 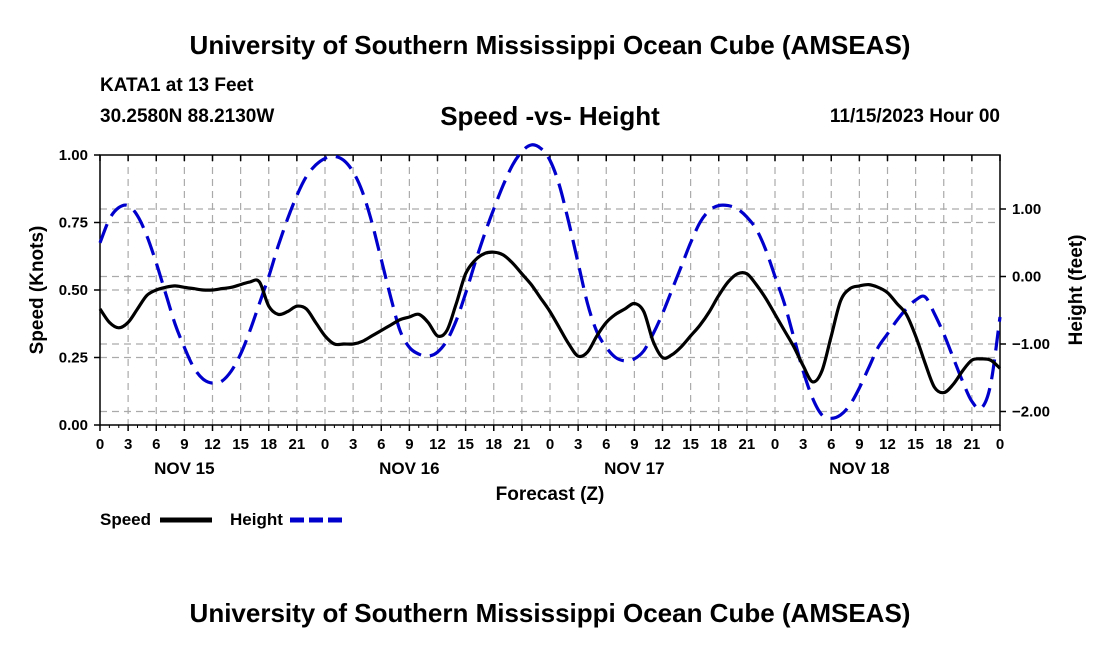 What do you see at coordinates (1076, 290) in the screenshot?
I see `y2-axis-title: Height (feet)` at bounding box center [1076, 290].